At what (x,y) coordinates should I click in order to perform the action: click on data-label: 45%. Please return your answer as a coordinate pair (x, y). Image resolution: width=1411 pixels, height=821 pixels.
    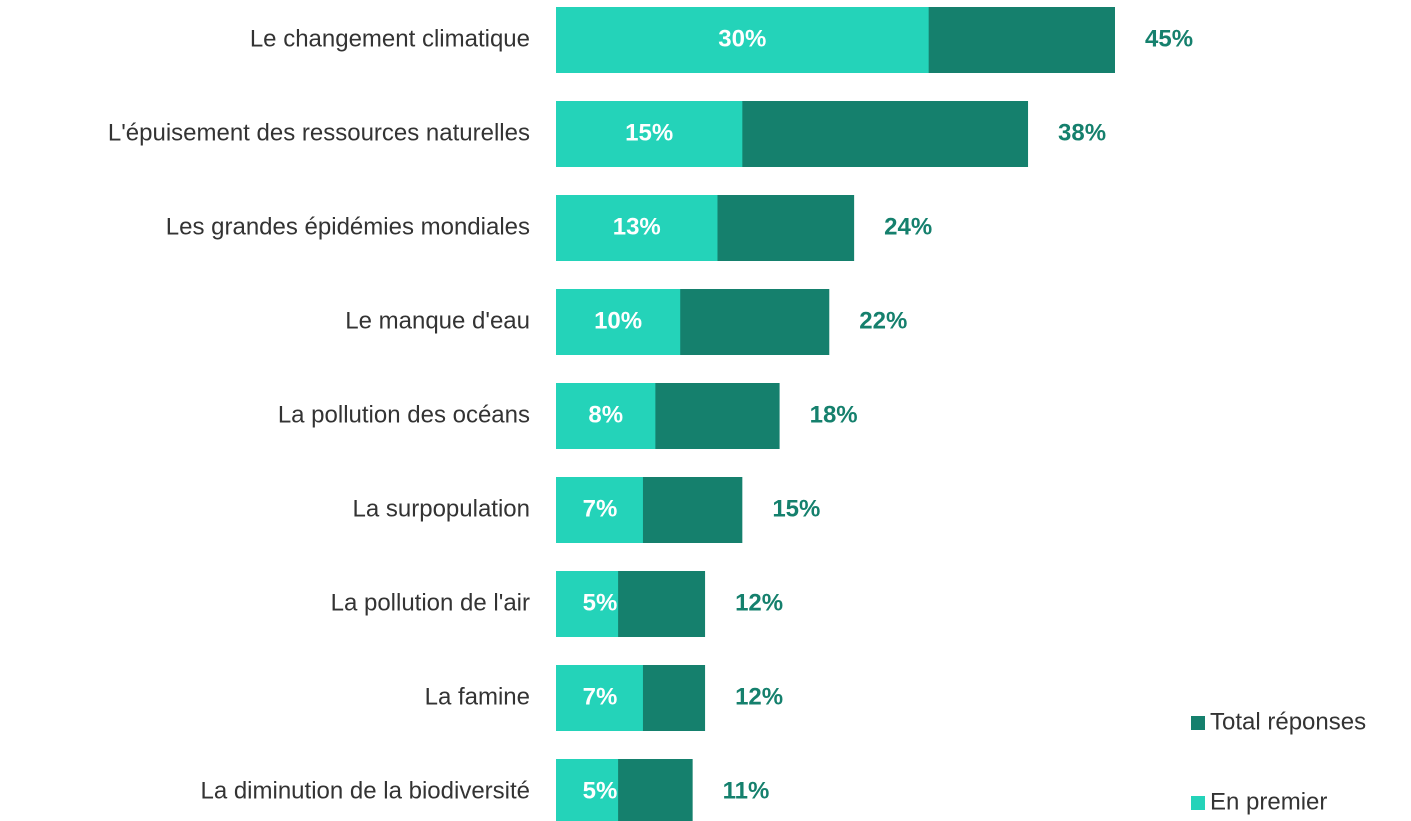
    Looking at the image, I should click on (1169, 38).